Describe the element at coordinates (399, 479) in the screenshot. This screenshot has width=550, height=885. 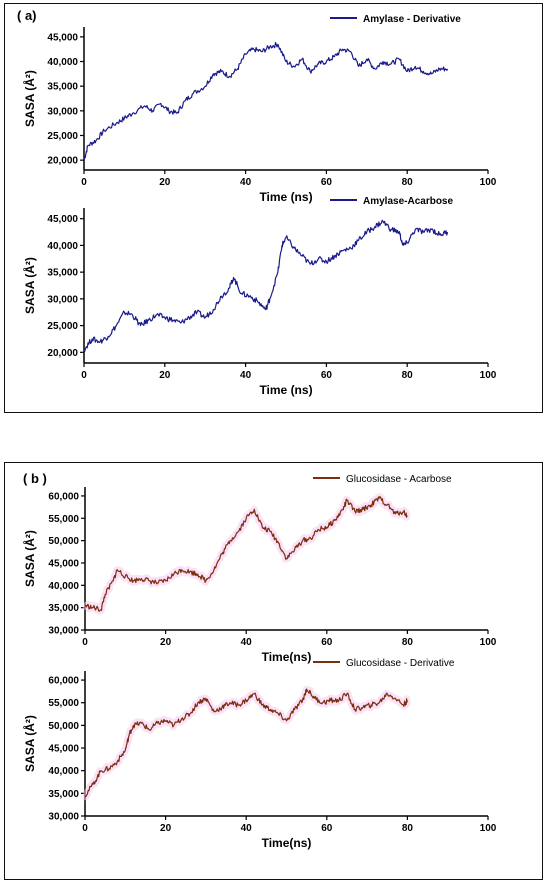
I see `legend-label: Glucosidase - Acarbose` at that location.